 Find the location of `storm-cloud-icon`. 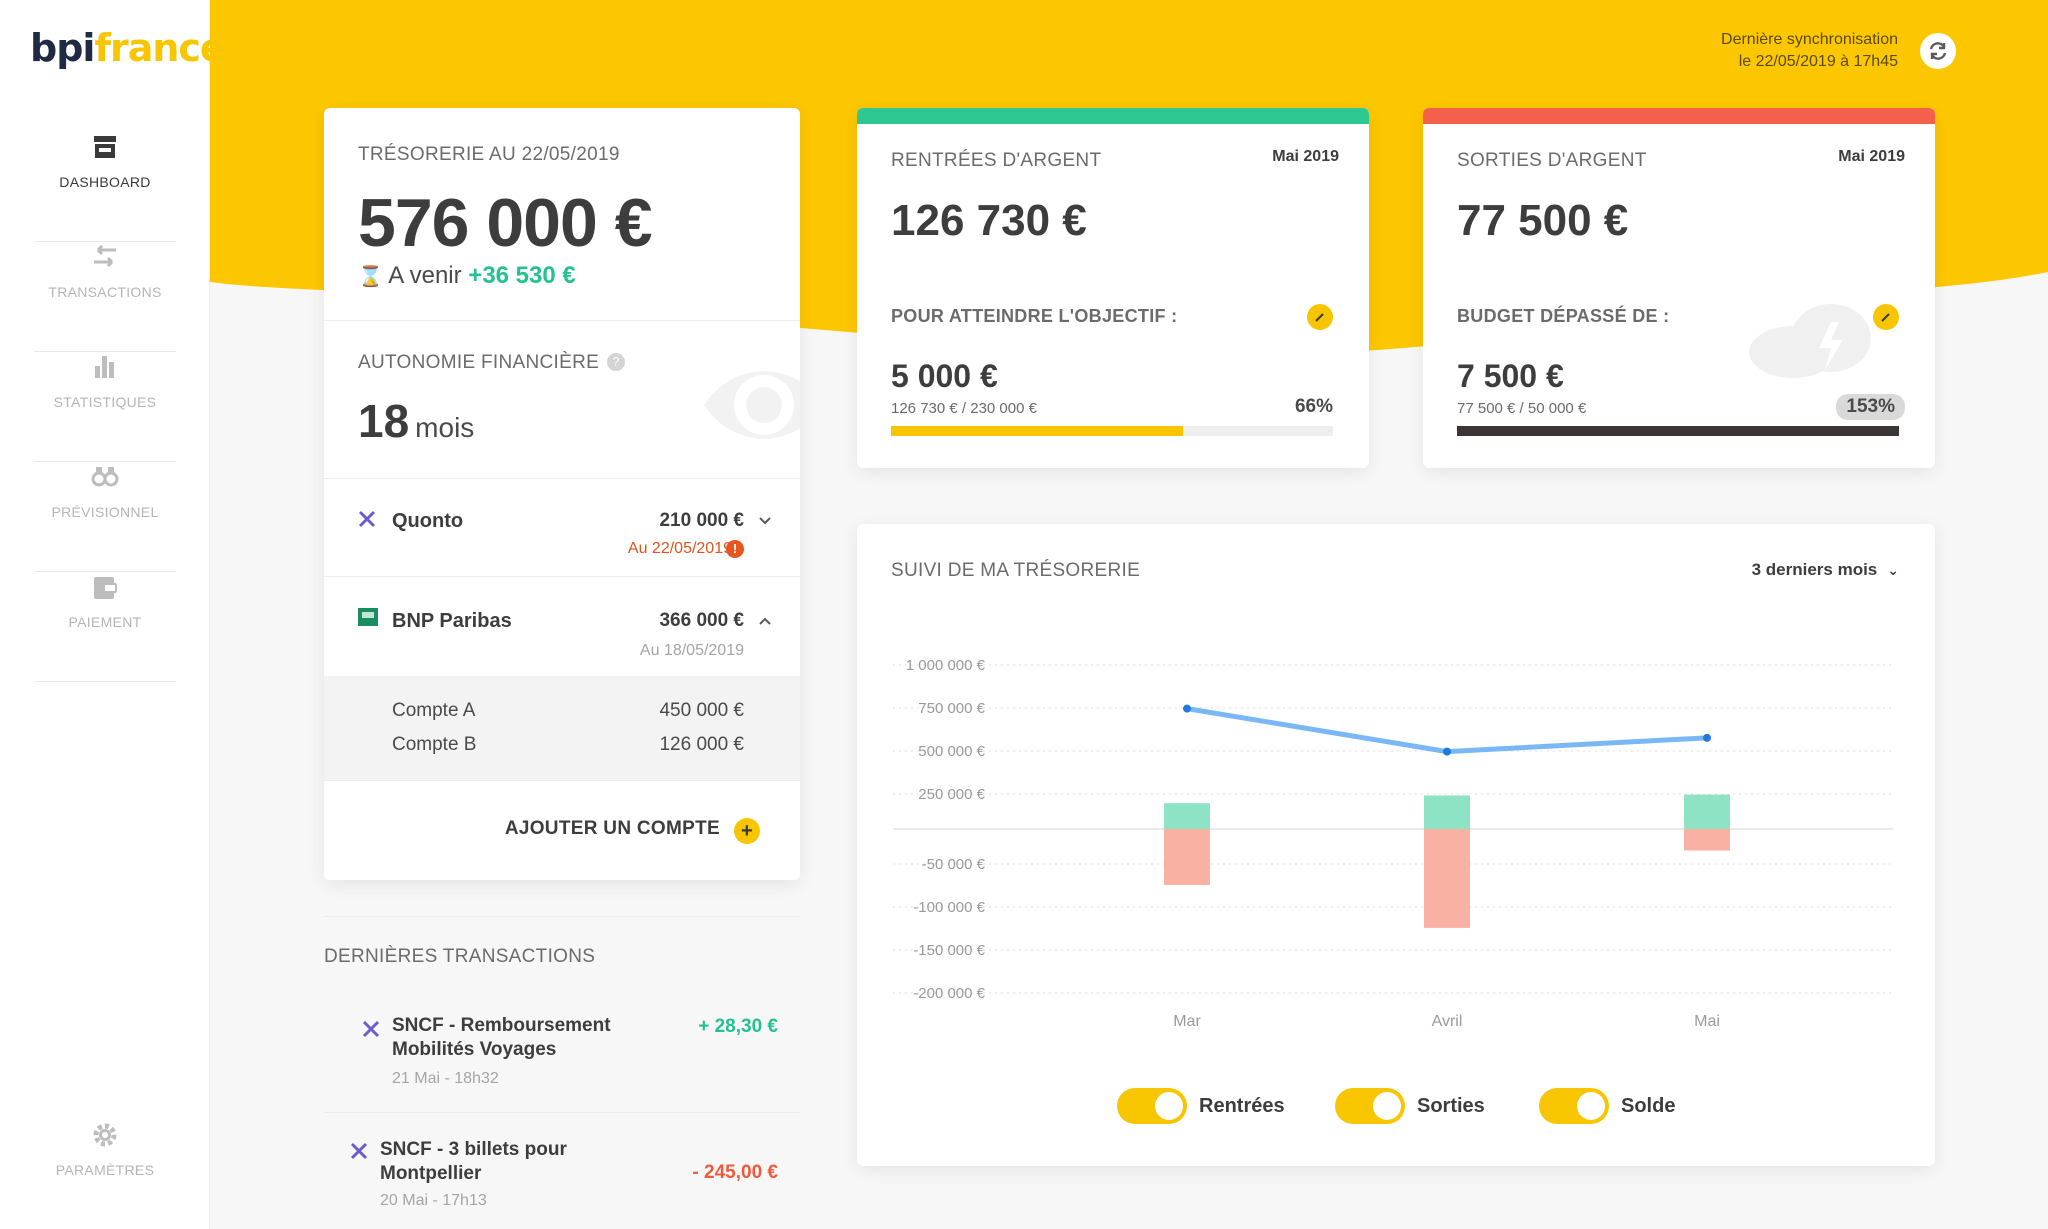

storm-cloud-icon is located at coordinates (1810, 341).